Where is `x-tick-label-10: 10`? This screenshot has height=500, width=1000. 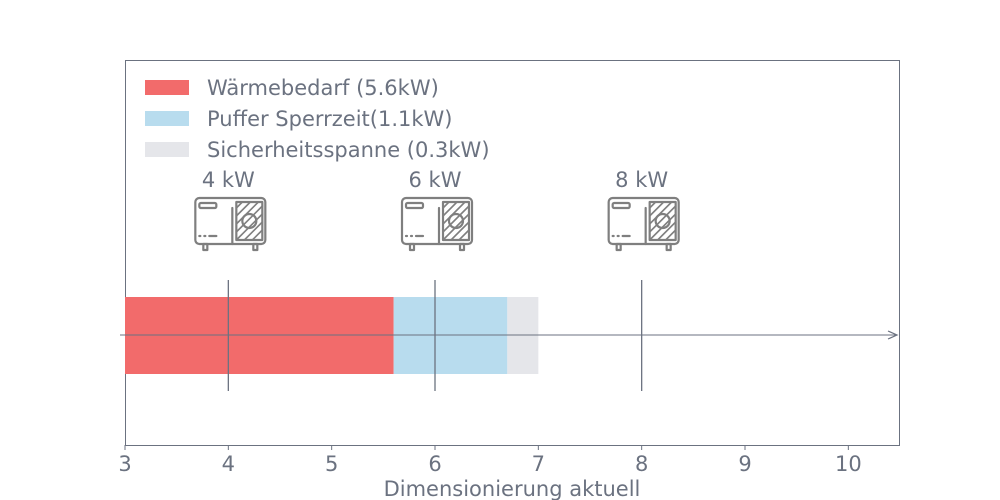 x-tick-label-10: 10 is located at coordinates (848, 464).